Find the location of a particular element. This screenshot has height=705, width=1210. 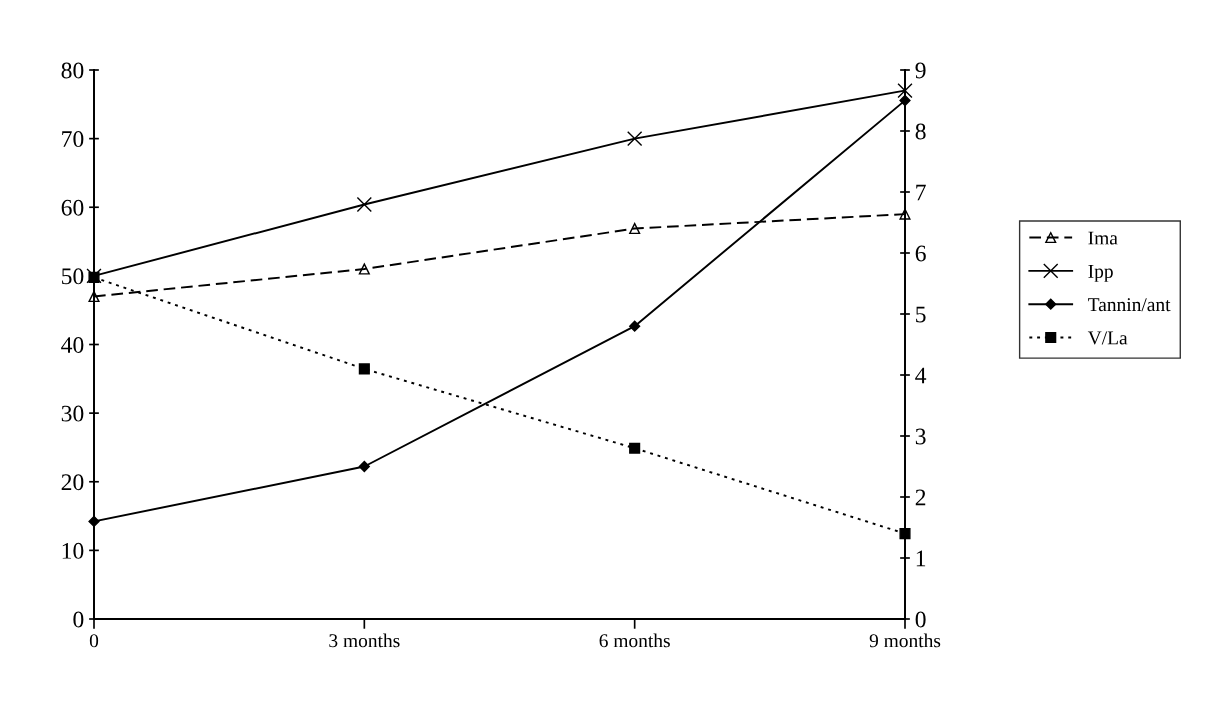

y2-tick-label: 8 is located at coordinates (920, 131).